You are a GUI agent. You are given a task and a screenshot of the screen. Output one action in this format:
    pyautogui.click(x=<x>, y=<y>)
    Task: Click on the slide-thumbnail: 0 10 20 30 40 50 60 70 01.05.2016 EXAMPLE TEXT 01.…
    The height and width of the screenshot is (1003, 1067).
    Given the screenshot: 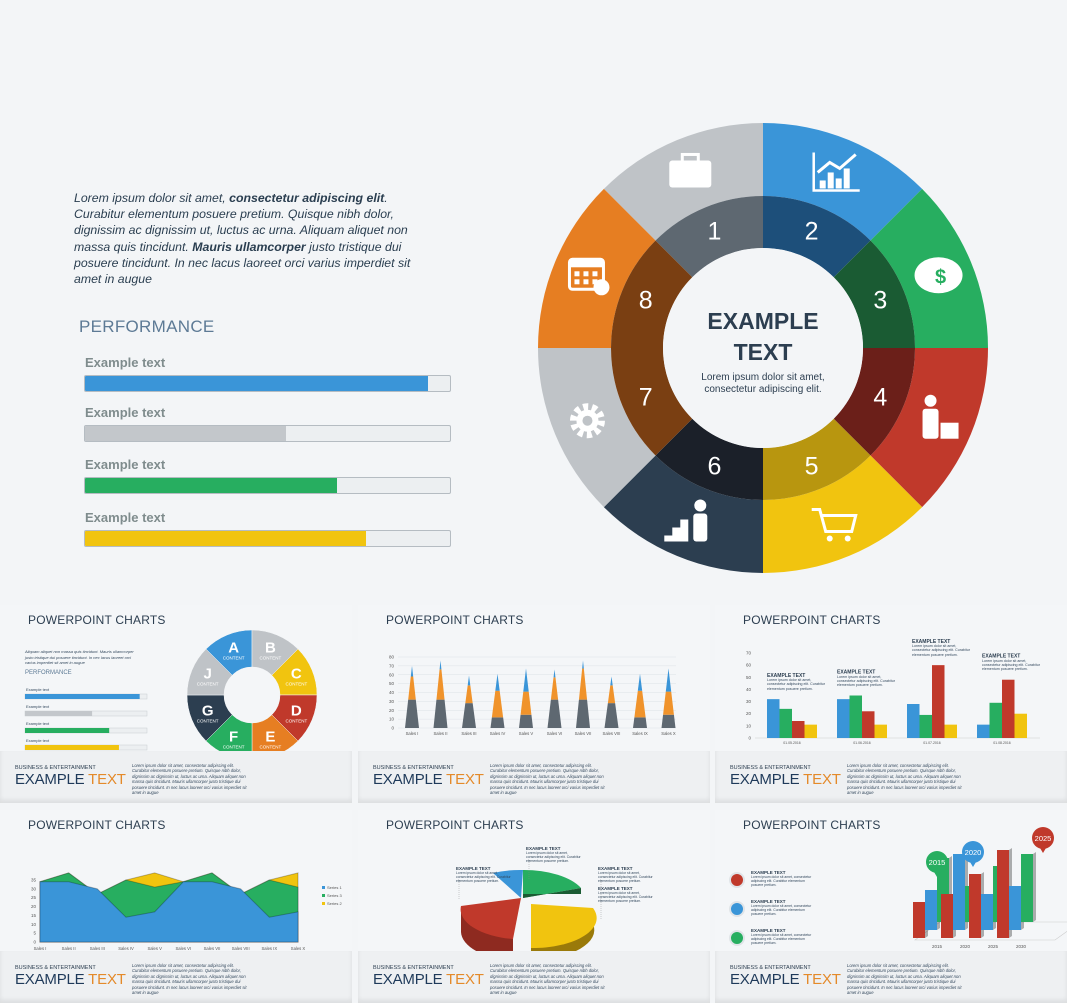 What is the action you would take?
    pyautogui.click(x=891, y=704)
    